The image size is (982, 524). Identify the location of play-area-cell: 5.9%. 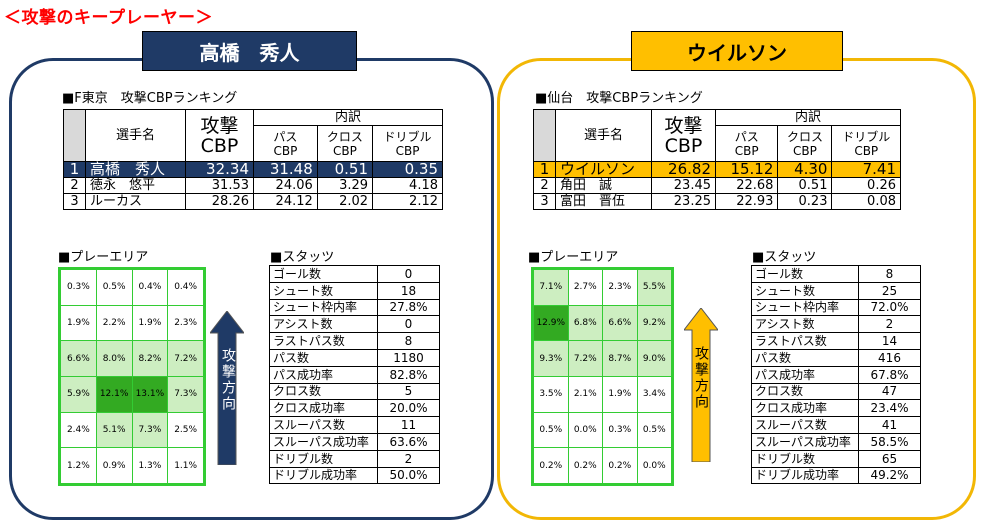
(78, 394).